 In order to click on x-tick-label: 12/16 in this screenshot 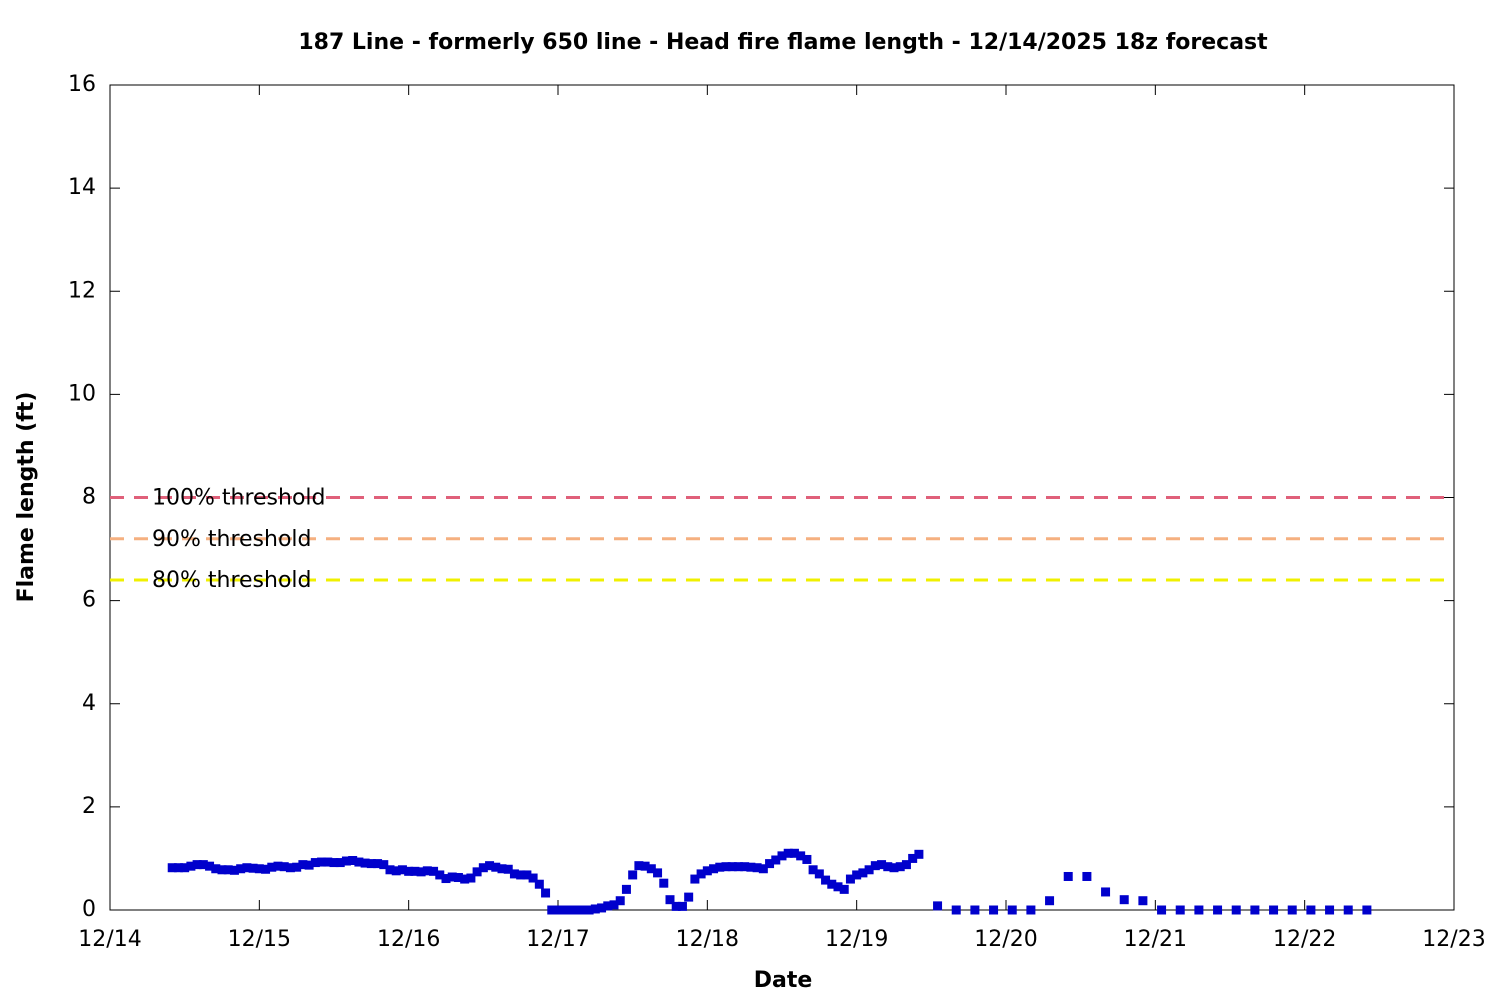, I will do `click(408, 939)`.